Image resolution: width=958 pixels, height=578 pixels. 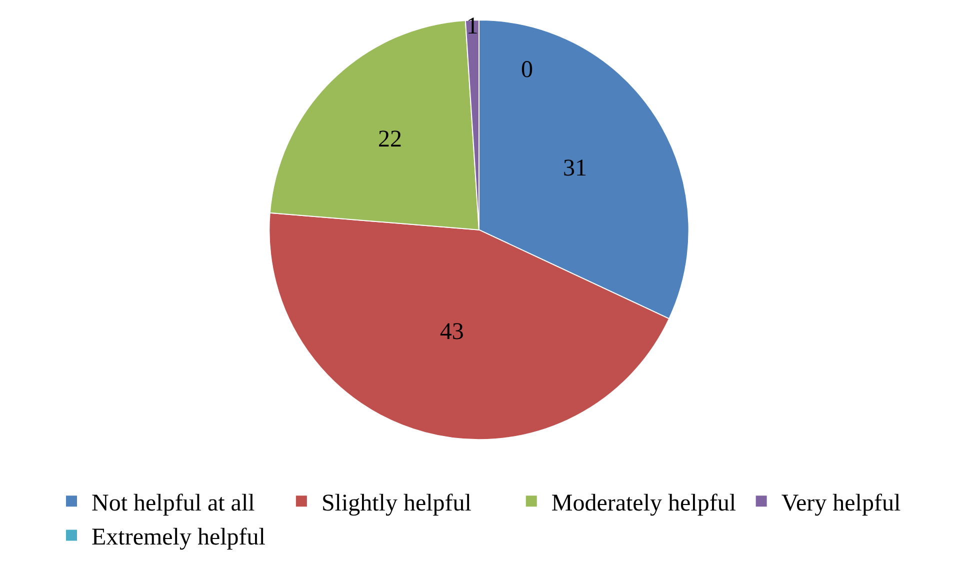 I want to click on data-label: 22, so click(x=390, y=139).